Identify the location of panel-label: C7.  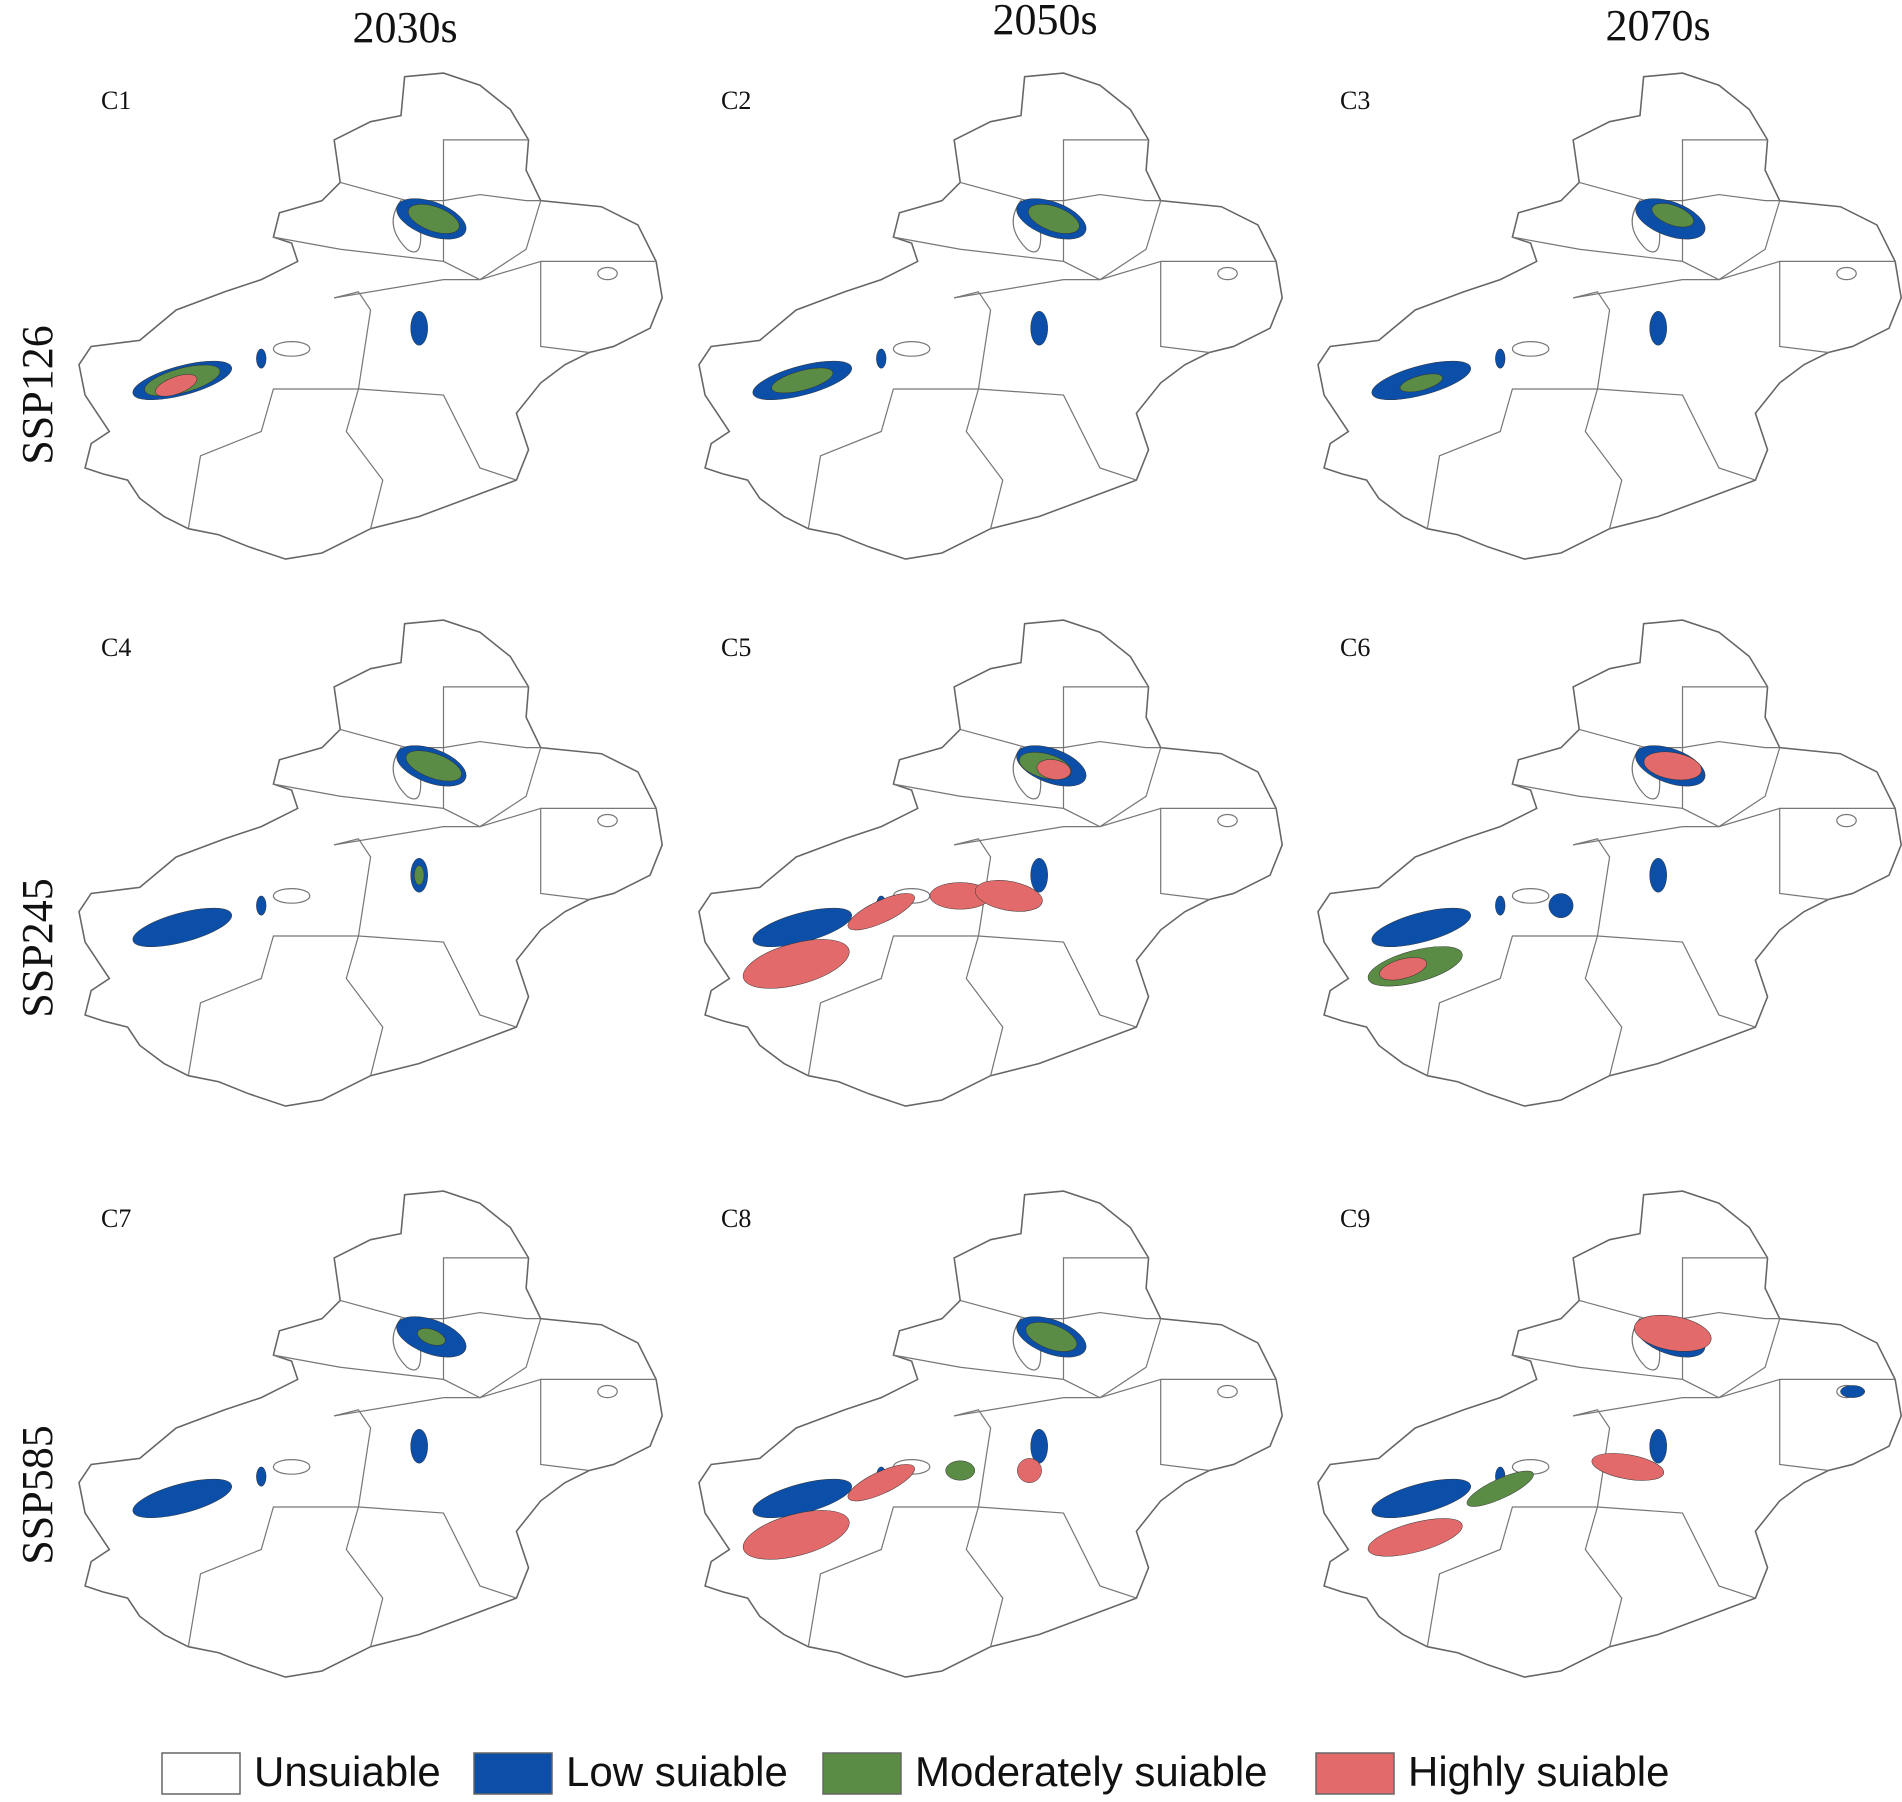
(116, 1218).